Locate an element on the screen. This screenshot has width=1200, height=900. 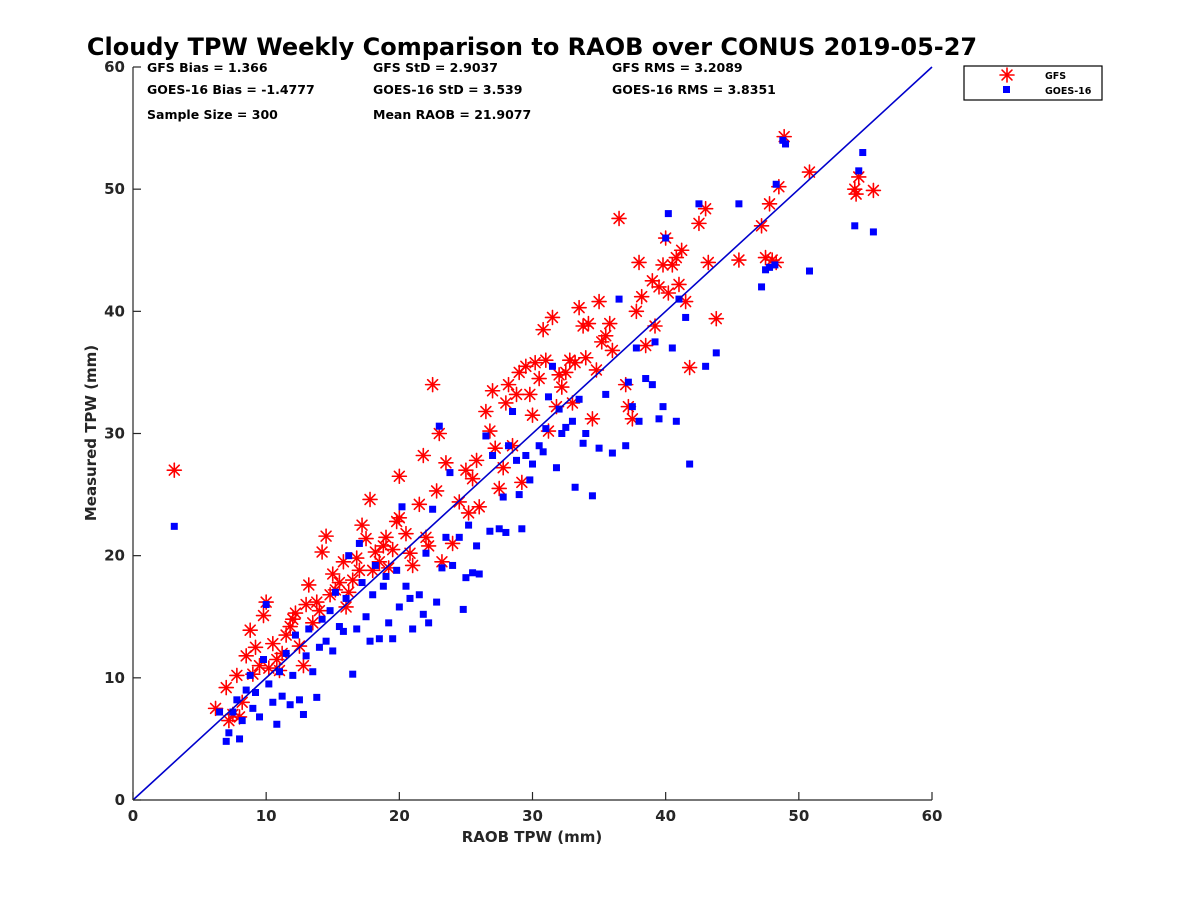
gfs-std-stat: GFS StD = 2.9037 is located at coordinates (435, 67).